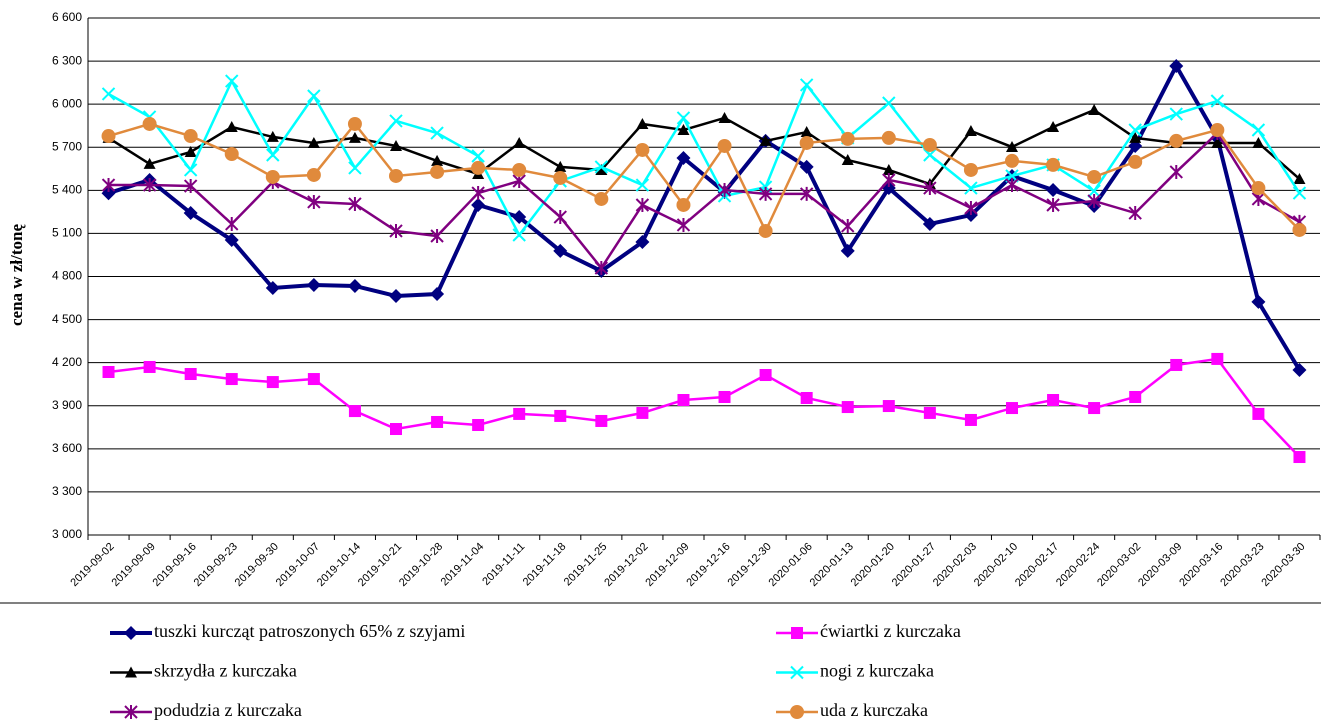  What do you see at coordinates (228, 710) in the screenshot?
I see `legend-label: podudzia z kurczaka` at bounding box center [228, 710].